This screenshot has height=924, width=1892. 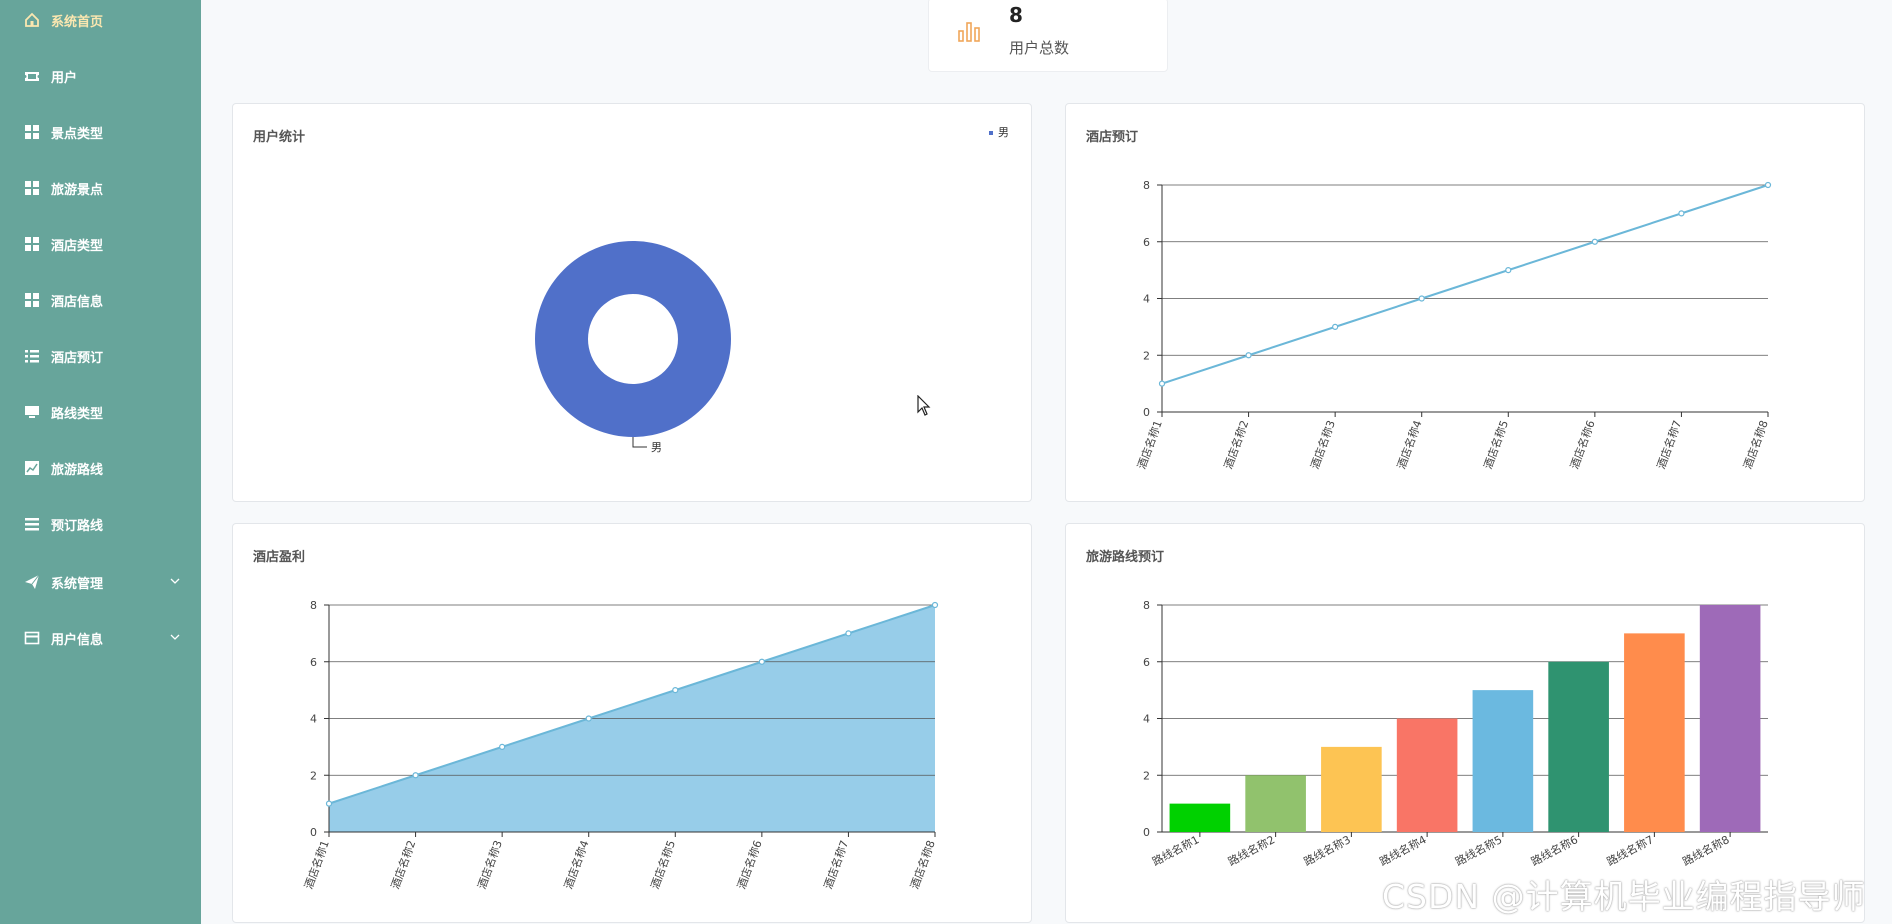 What do you see at coordinates (316, 864) in the screenshot?
I see `x-tick-label: 酒店名称1` at bounding box center [316, 864].